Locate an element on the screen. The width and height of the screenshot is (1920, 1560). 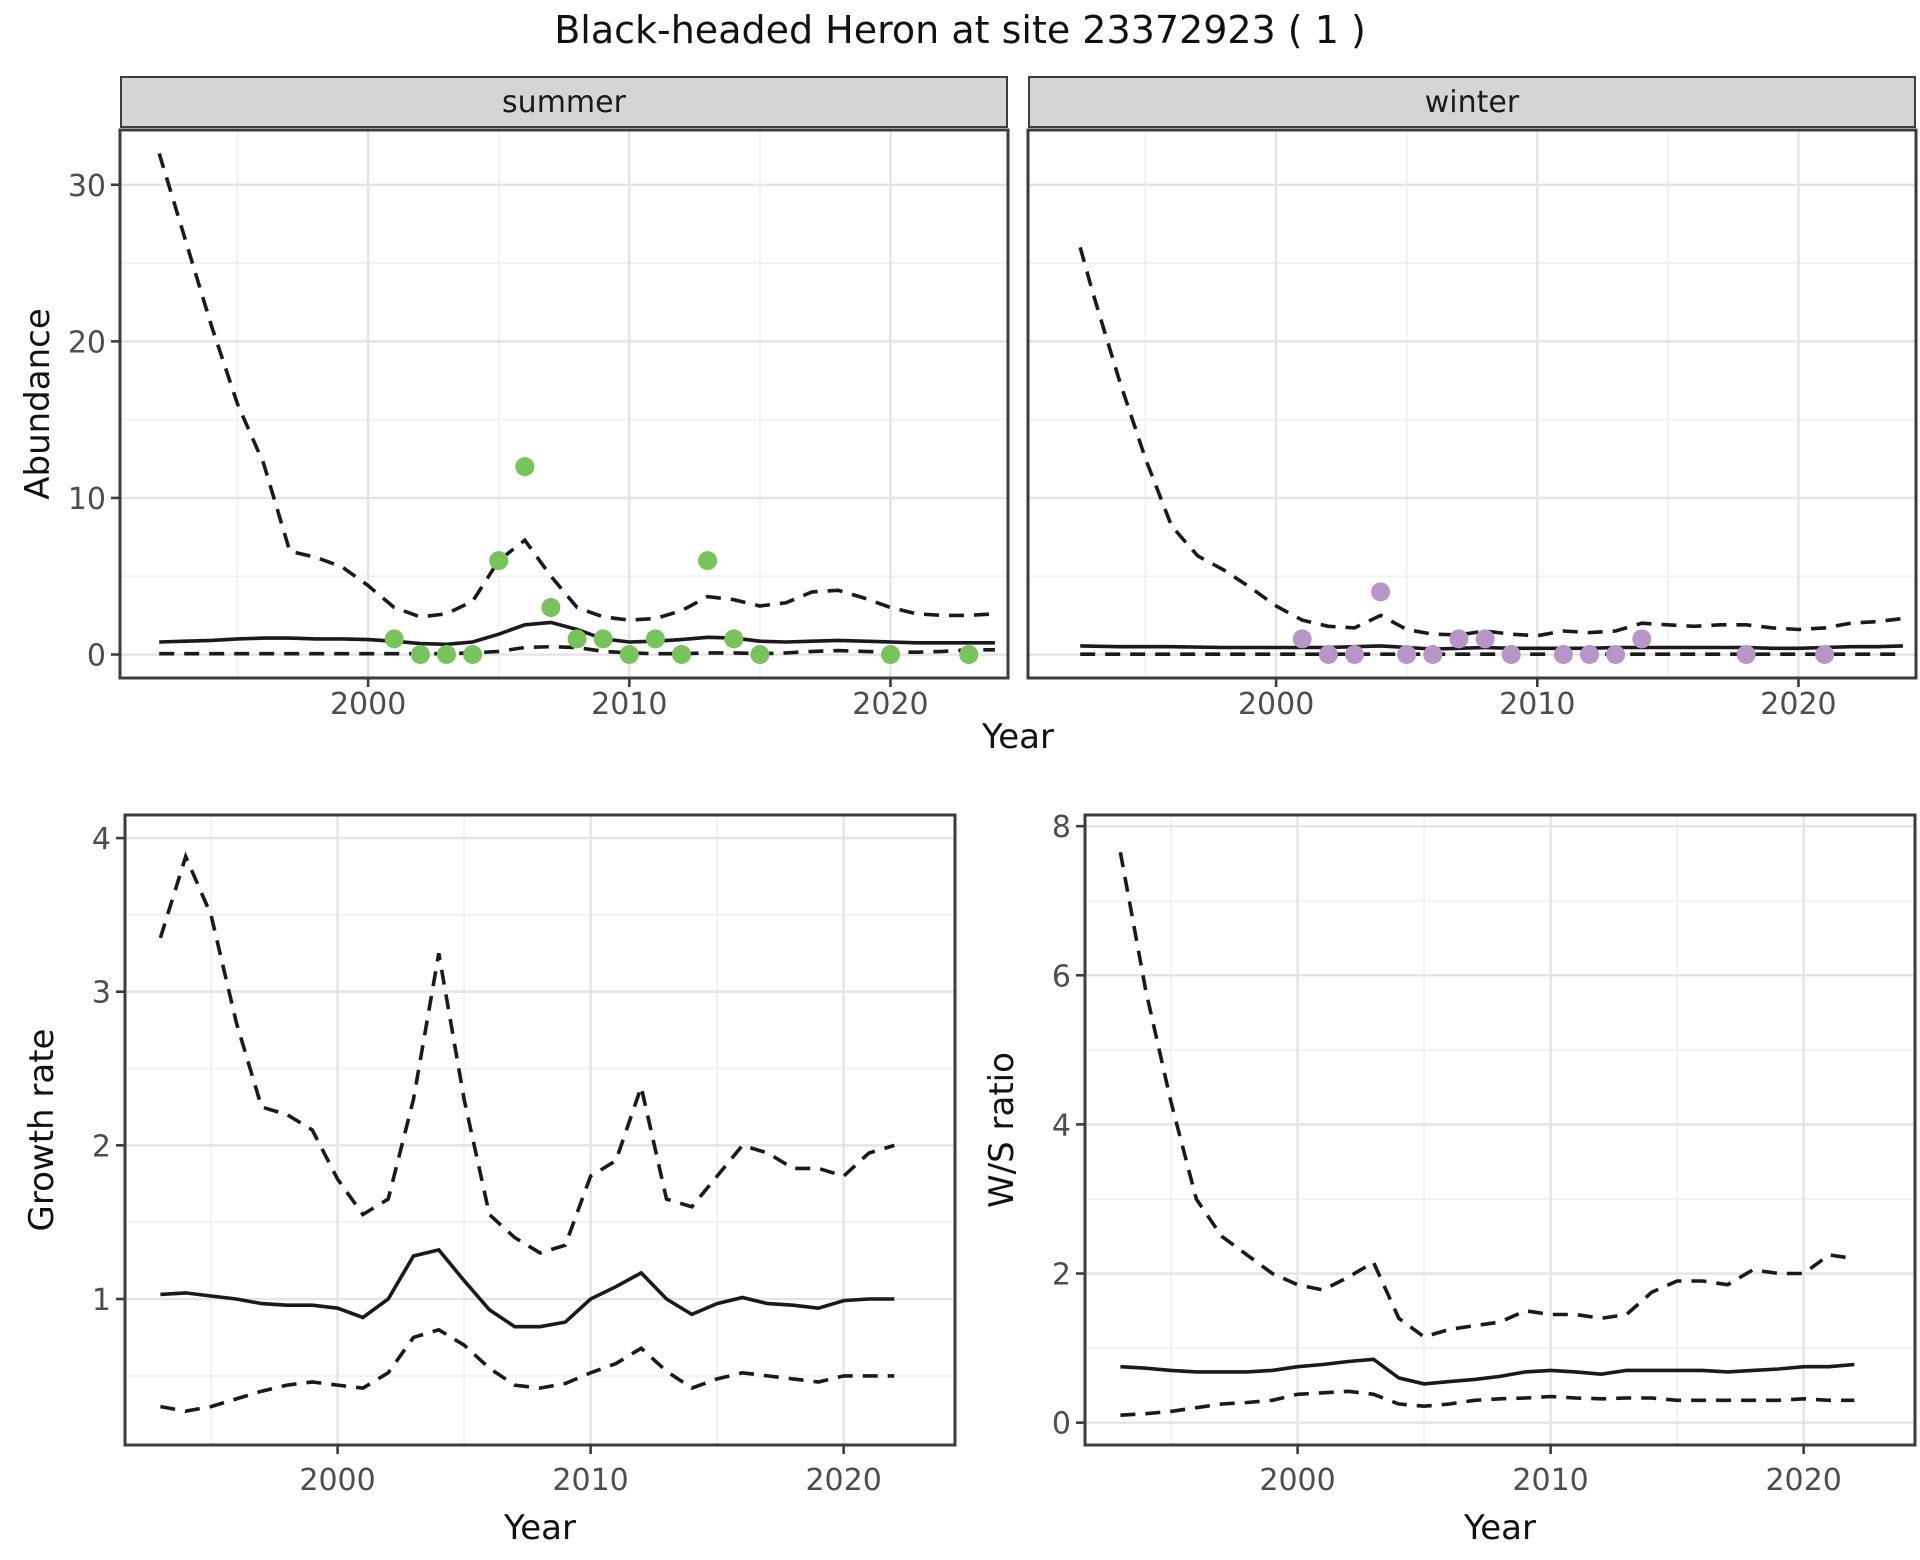
facet-strip-winter: winter is located at coordinates (1472, 102).